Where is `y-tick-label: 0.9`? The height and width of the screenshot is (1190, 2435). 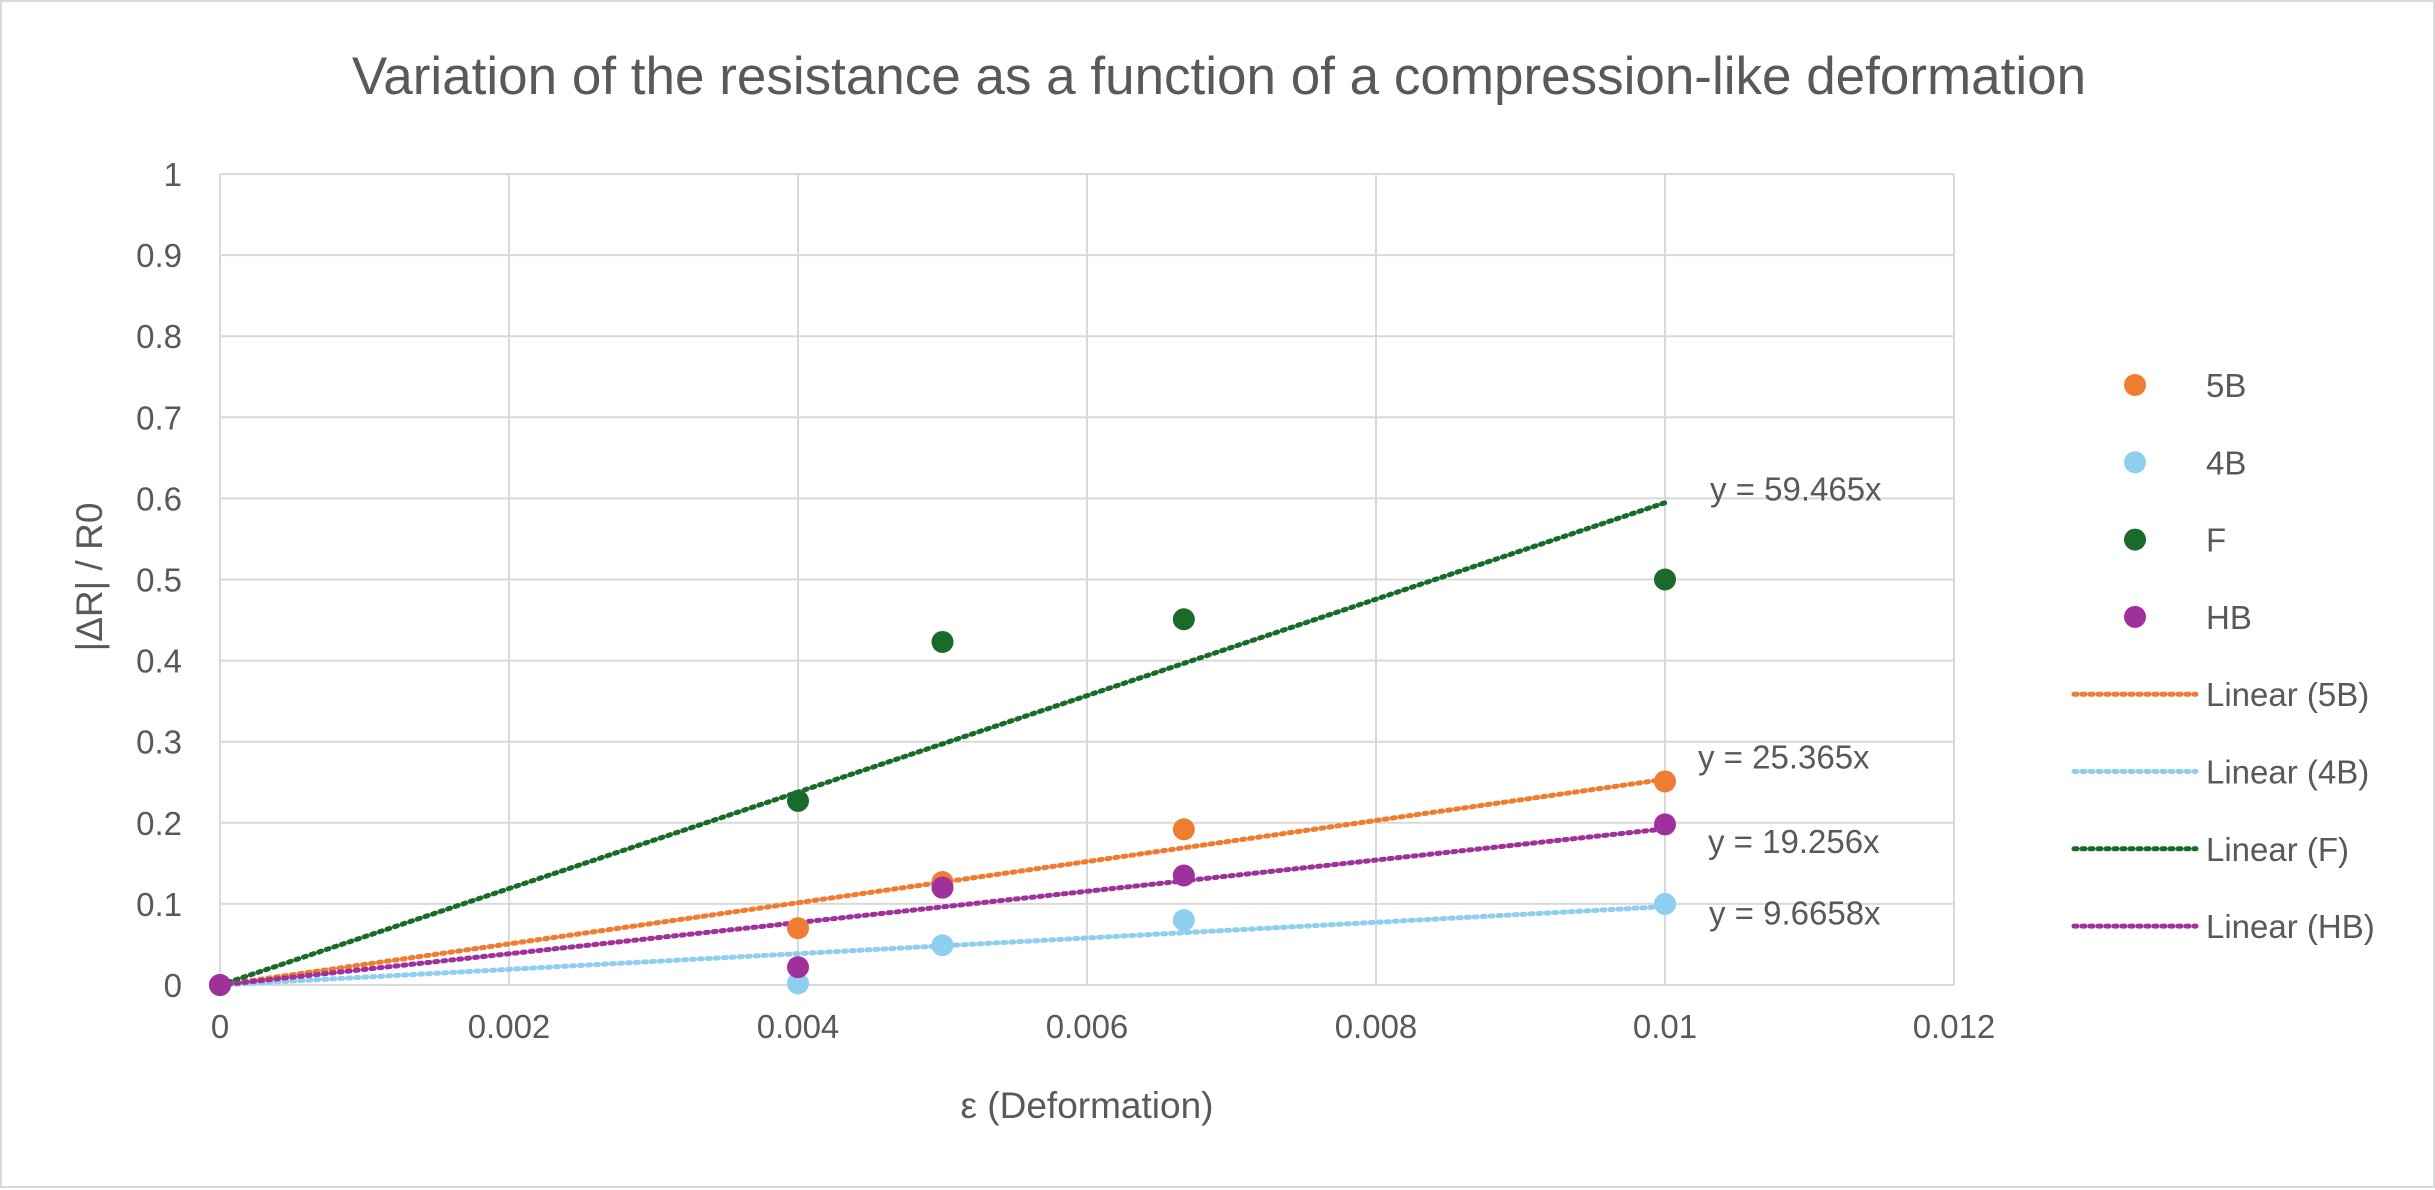 y-tick-label: 0.9 is located at coordinates (159, 255).